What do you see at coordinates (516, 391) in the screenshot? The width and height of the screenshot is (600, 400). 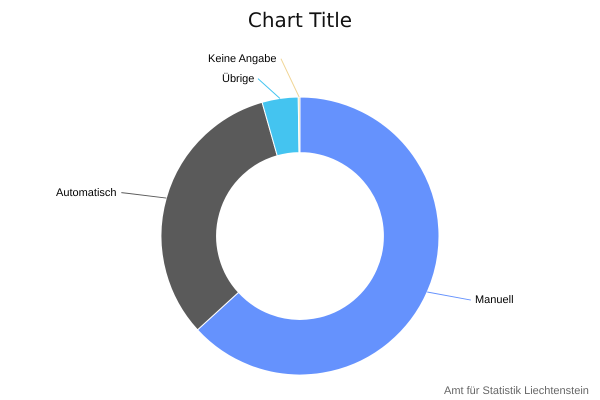 I see `text: Amt für Statistik Liechtenstein` at bounding box center [516, 391].